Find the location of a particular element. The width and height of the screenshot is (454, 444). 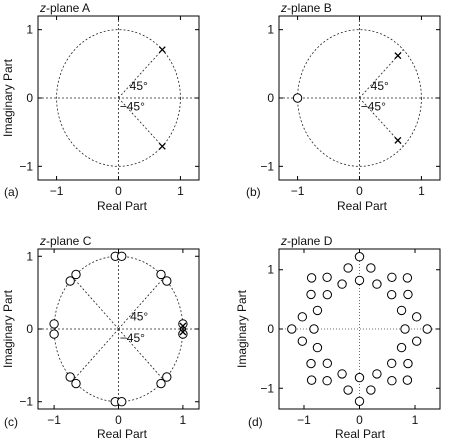

panel-b-ytick-label: 0 is located at coordinates (270, 98).